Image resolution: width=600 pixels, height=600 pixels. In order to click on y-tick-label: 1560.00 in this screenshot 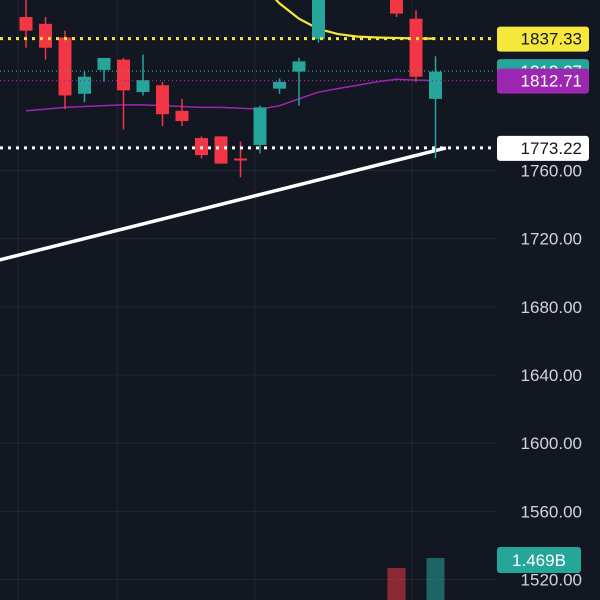, I will do `click(551, 511)`.